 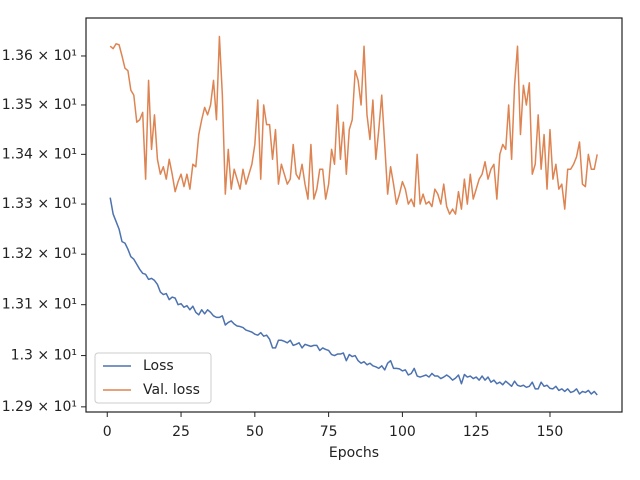 What do you see at coordinates (476, 432) in the screenshot?
I see `x-tick-label: 125` at bounding box center [476, 432].